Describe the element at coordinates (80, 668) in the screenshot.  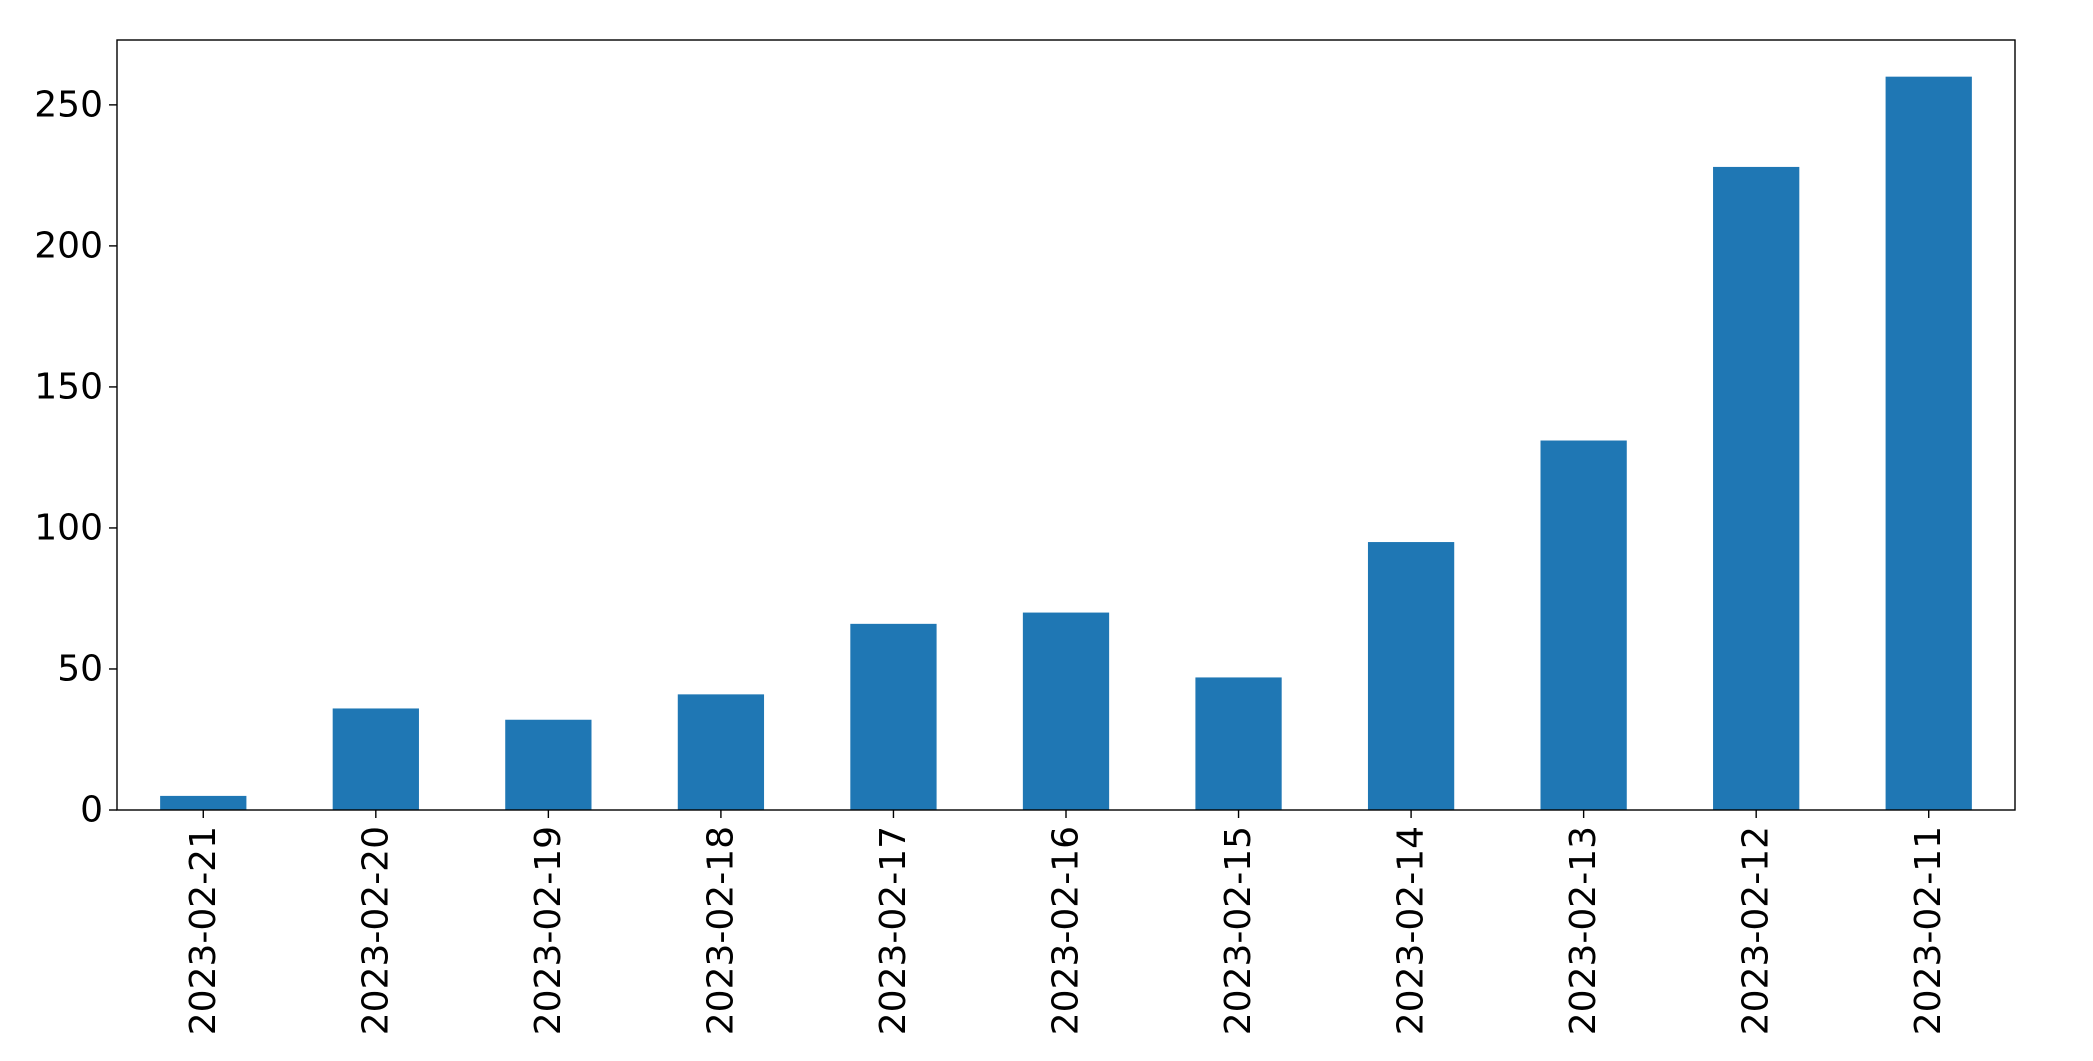
I see `y-tick-label: 50` at that location.